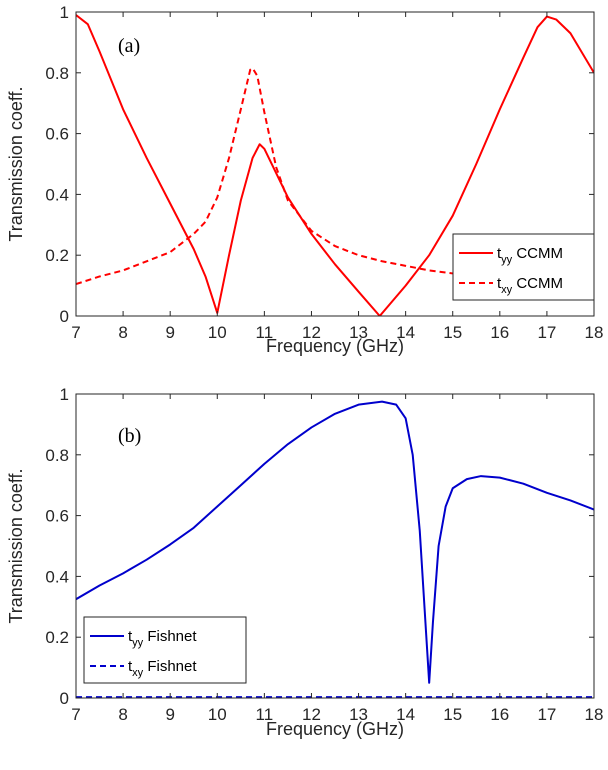  I want to click on panel-label: (b), so click(129, 436).